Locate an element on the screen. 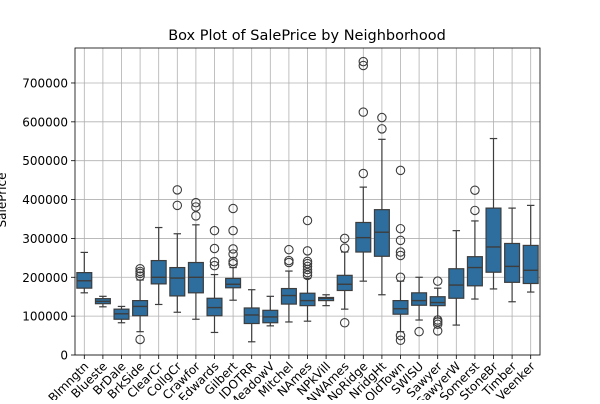  y-tick-label: 600000 is located at coordinates (45, 122).